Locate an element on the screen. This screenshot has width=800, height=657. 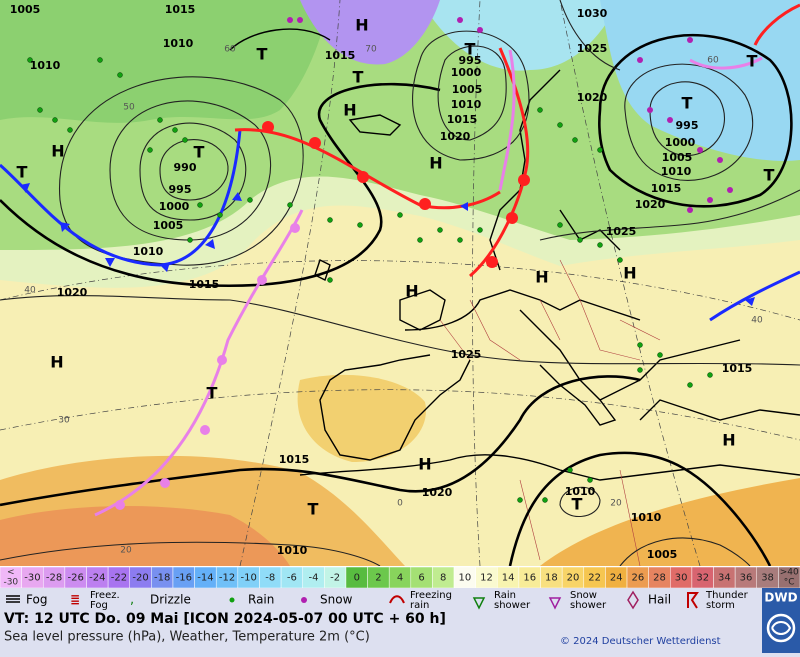
icon-drizzle: , is located at coordinates (132, 600).